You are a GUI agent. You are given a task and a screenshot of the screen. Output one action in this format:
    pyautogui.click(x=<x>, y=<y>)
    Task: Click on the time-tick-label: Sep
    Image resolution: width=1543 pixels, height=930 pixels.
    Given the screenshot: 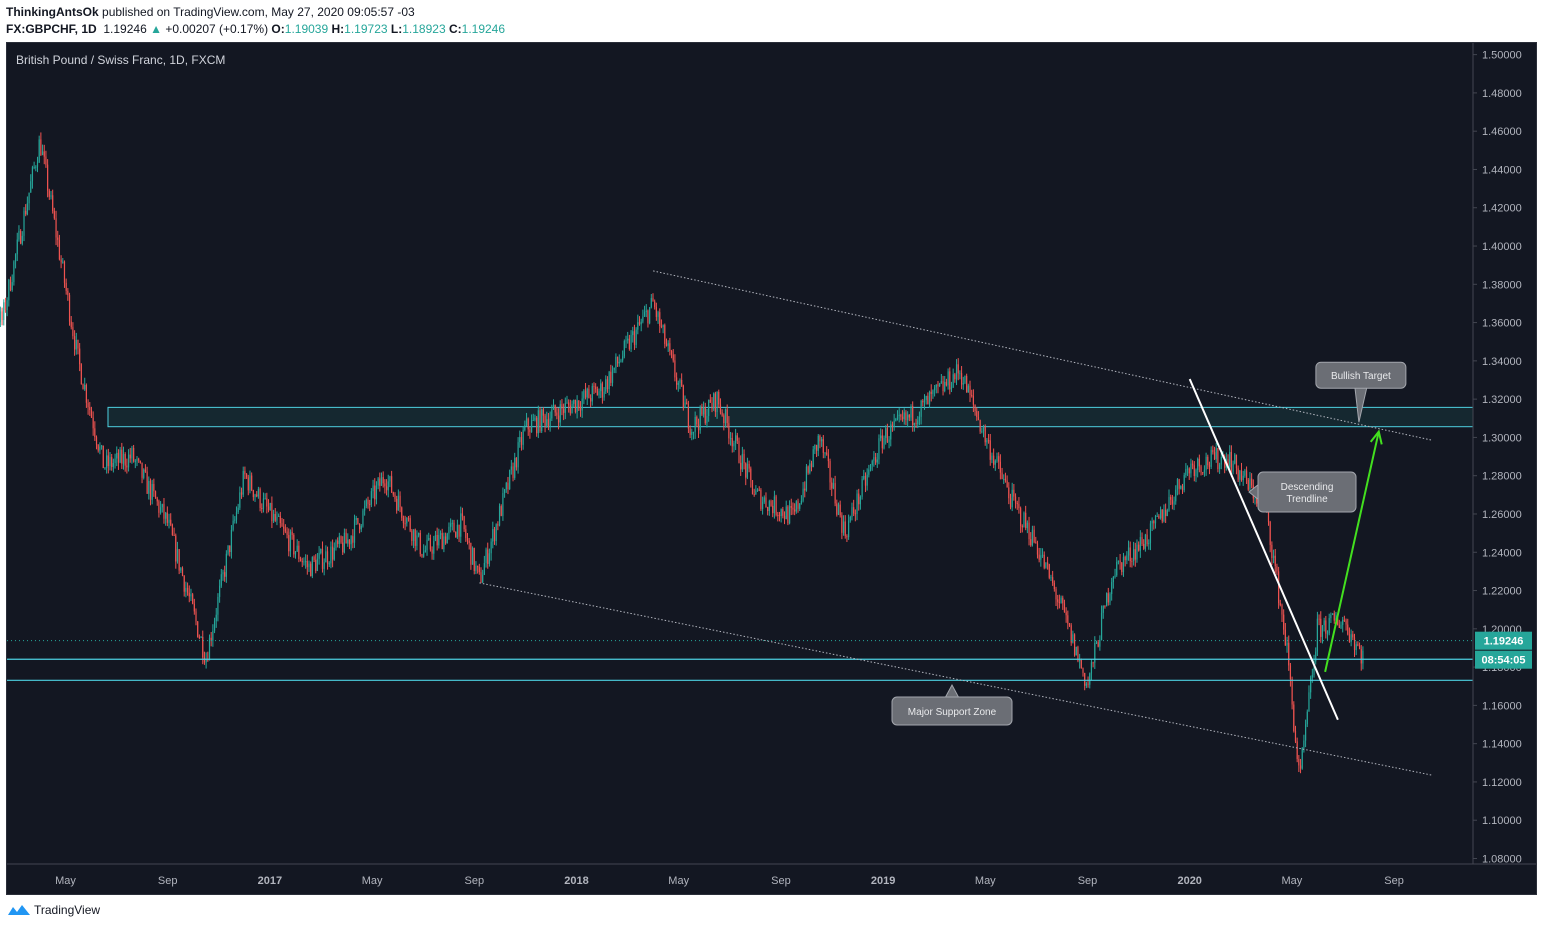 What is the action you would take?
    pyautogui.click(x=168, y=881)
    